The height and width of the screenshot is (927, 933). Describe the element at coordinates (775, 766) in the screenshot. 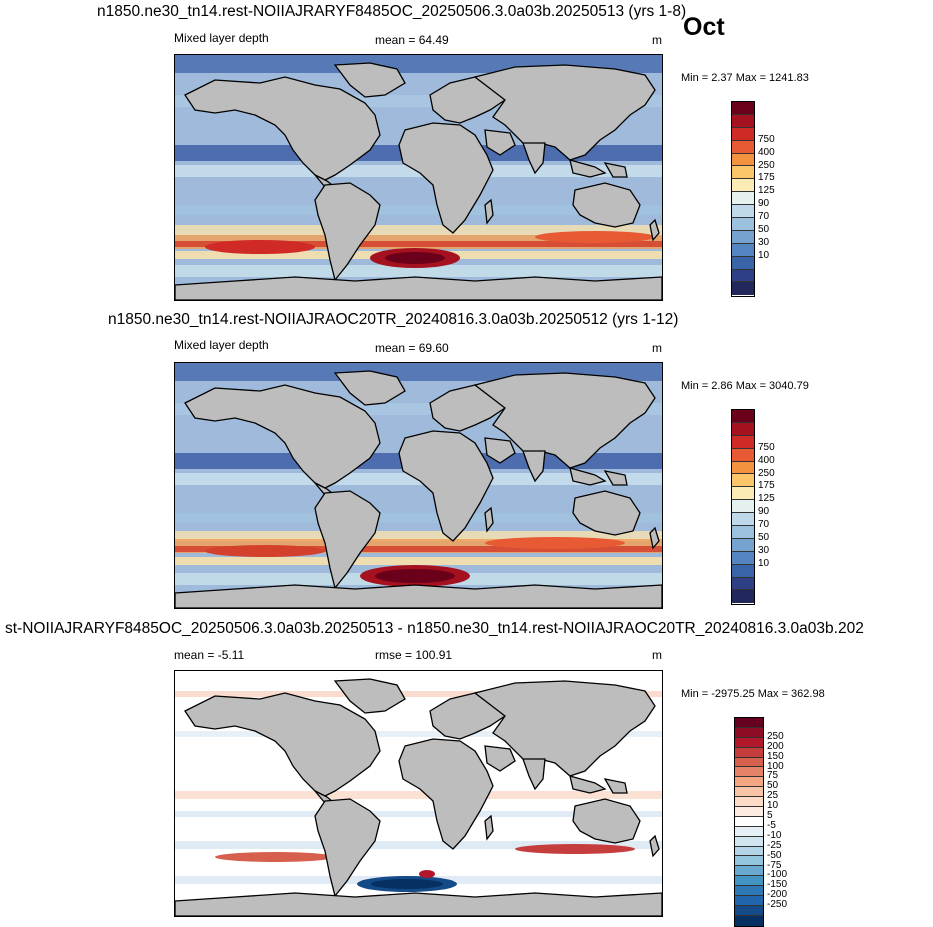

I see `colorbar-label: 100` at that location.